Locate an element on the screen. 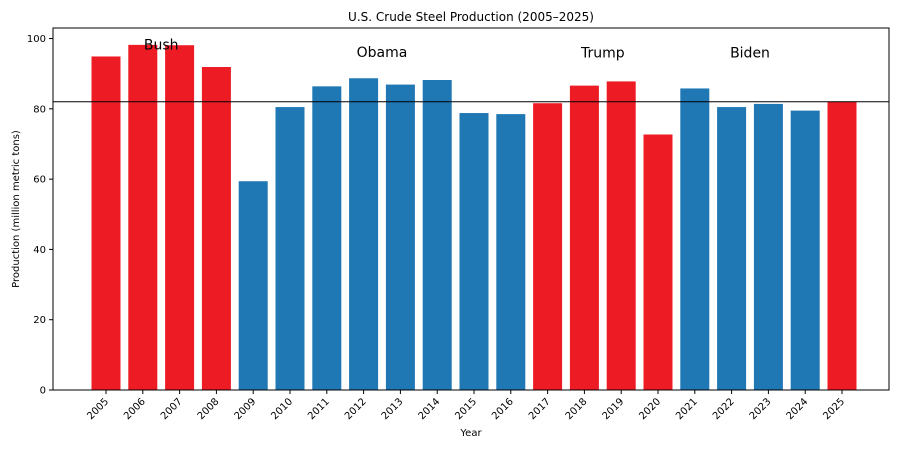  bar-2016 is located at coordinates (511, 252).